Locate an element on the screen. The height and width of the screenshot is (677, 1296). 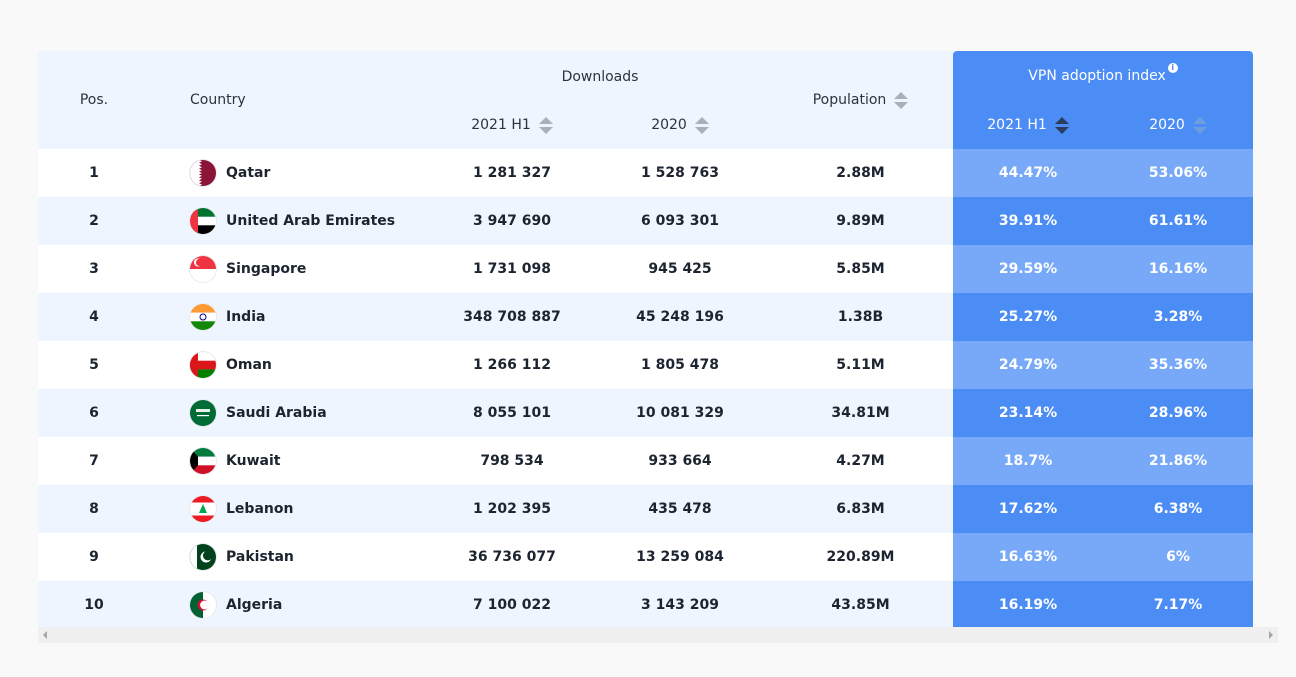
row-population: 5.85M is located at coordinates (861, 269).